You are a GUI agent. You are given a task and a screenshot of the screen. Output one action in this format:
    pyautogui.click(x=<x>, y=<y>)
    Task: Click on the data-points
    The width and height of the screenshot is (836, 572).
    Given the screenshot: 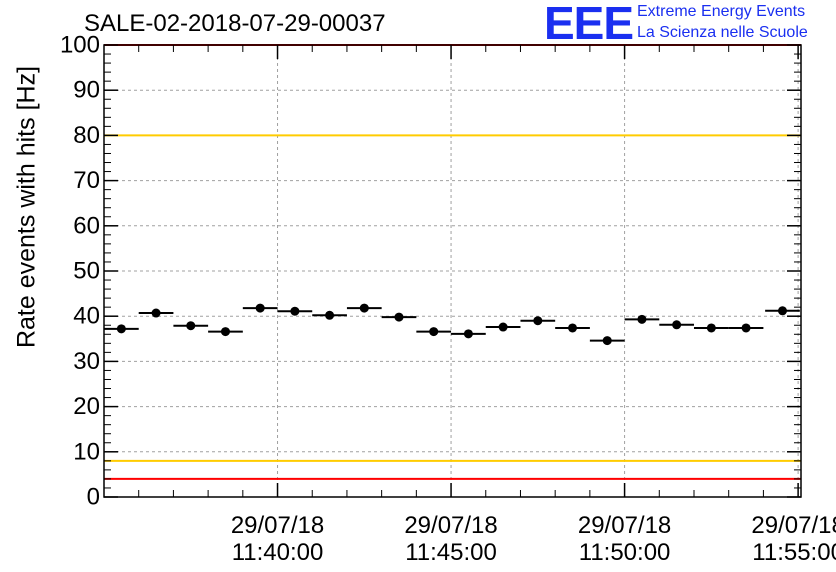 What is the action you would take?
    pyautogui.click(x=452, y=324)
    